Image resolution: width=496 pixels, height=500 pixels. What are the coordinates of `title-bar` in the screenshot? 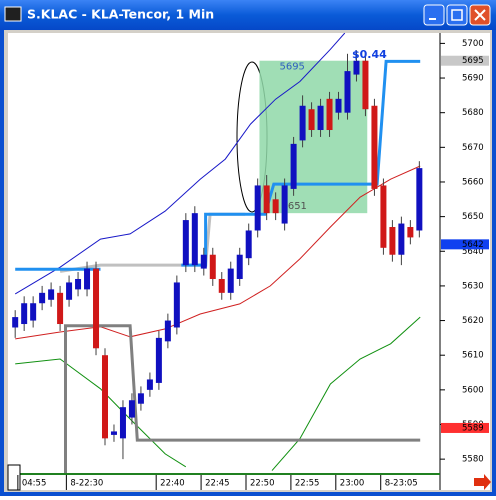 It's located at (248, 15).